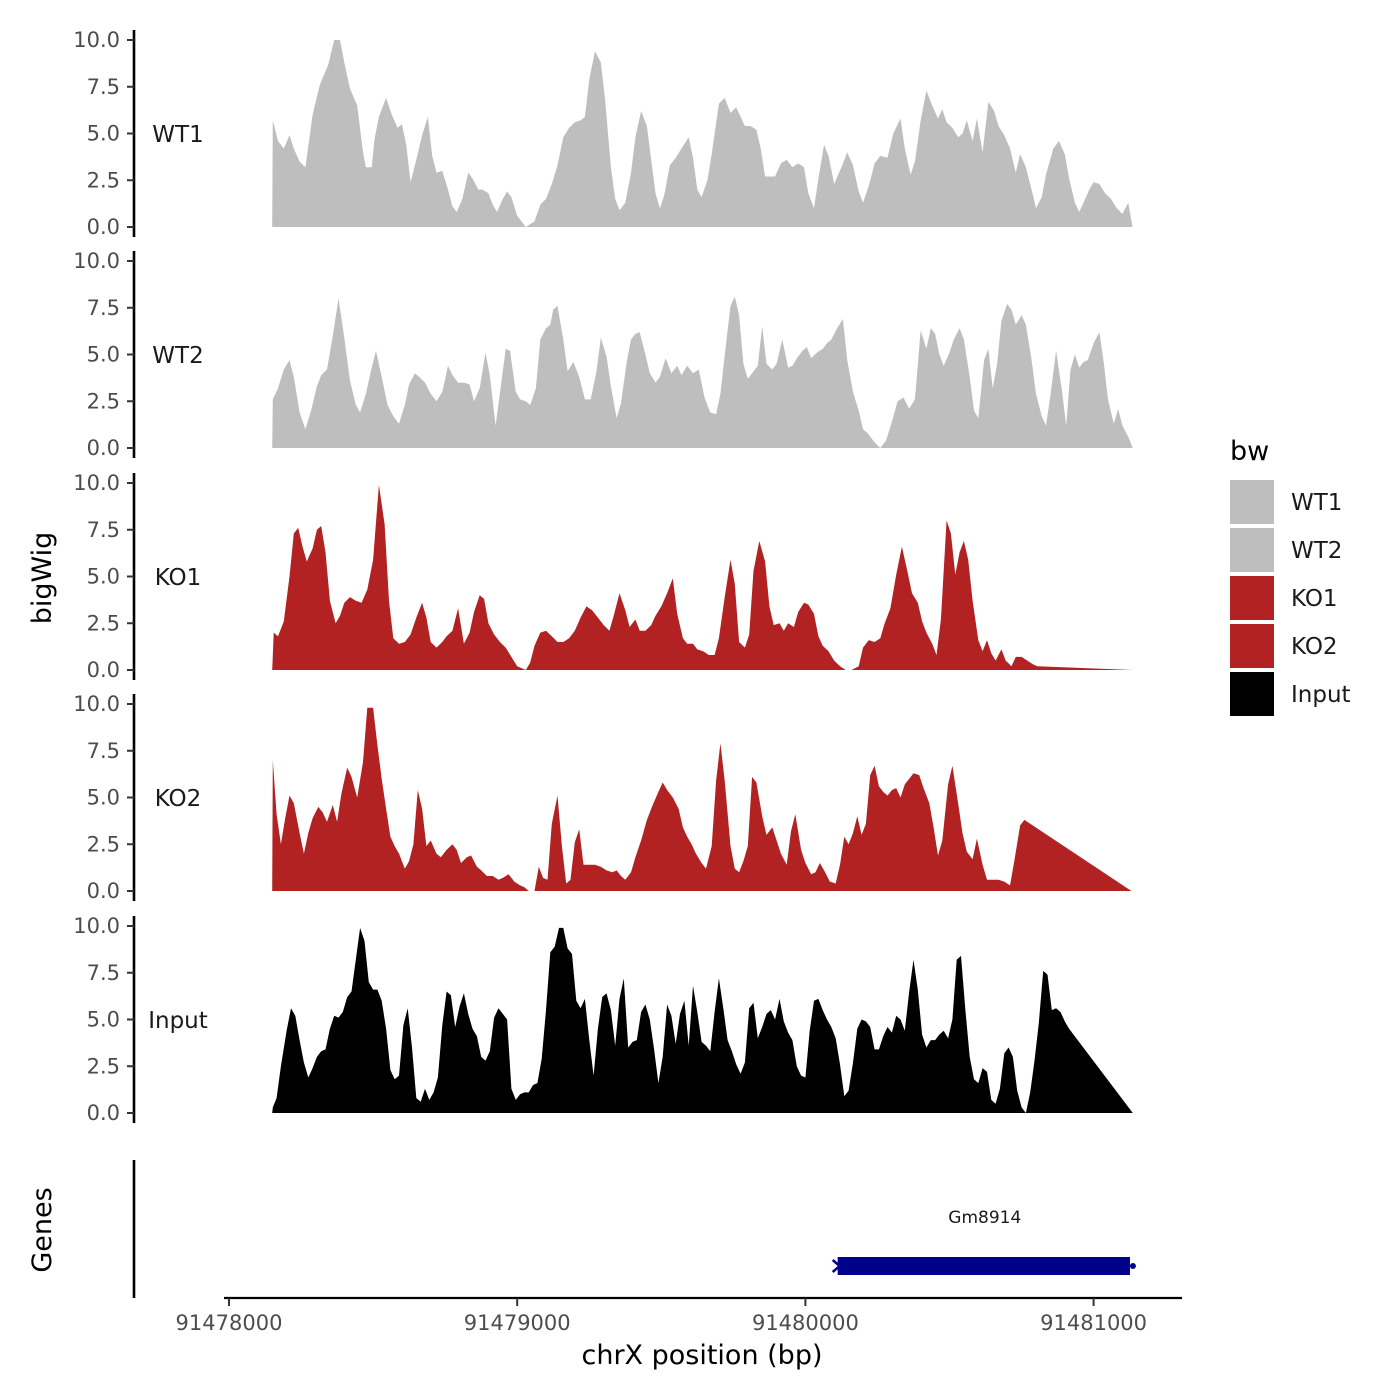 This screenshot has width=1400, height=1400. I want to click on gene-items: Gm8914, so click(983, 1241).